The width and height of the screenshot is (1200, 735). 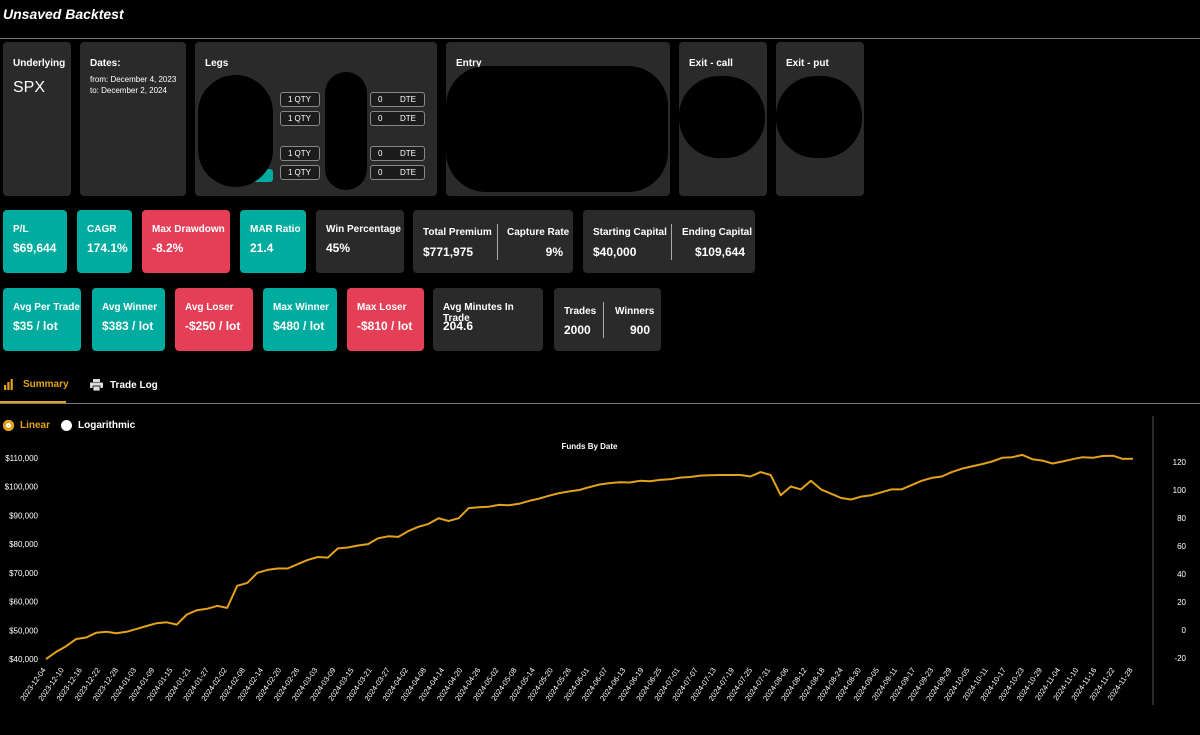 What do you see at coordinates (385, 326) in the screenshot?
I see `max-loser-value: -$810 / lot` at bounding box center [385, 326].